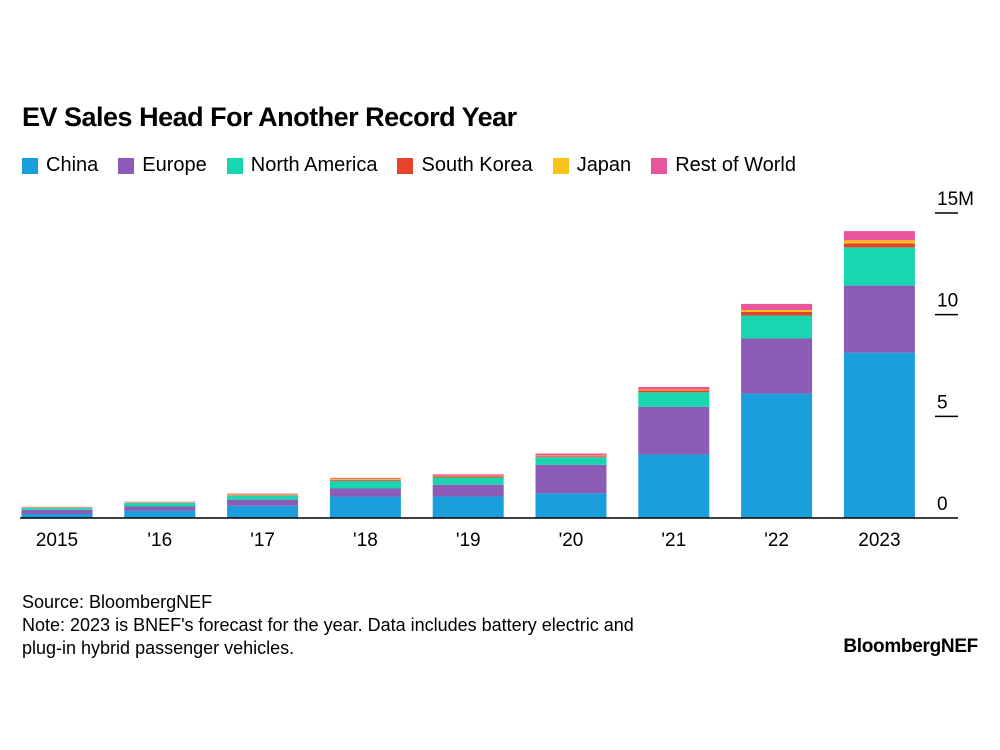  Describe the element at coordinates (57, 540) in the screenshot. I see `x-tick-label: 2015` at that location.